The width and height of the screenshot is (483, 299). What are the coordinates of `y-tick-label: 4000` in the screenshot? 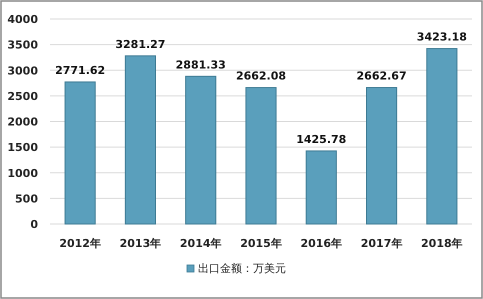 It's located at (22, 19).